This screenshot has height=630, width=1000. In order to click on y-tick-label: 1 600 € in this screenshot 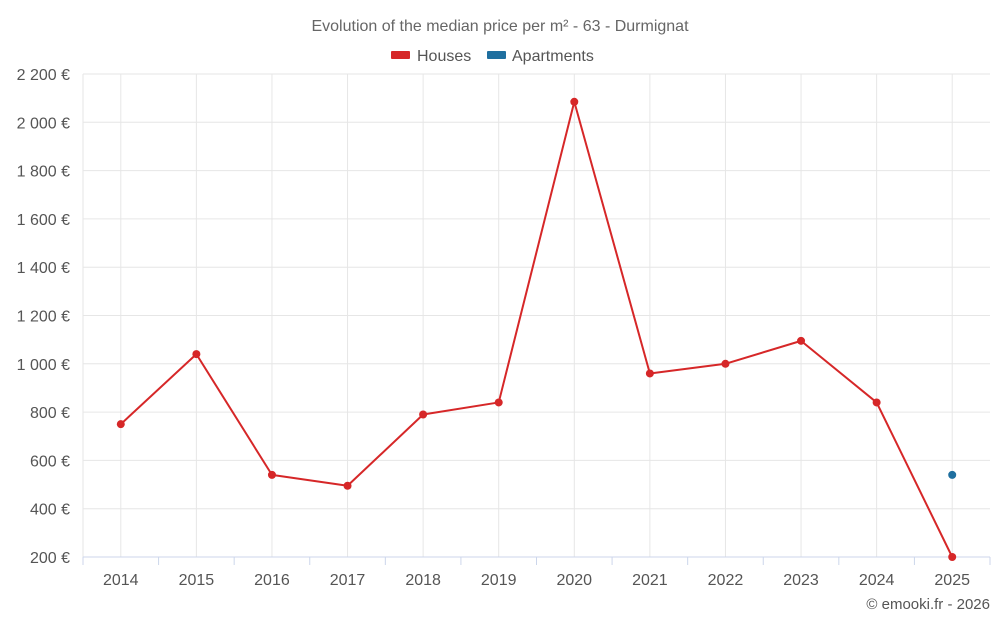, I will do `click(43, 220)`.